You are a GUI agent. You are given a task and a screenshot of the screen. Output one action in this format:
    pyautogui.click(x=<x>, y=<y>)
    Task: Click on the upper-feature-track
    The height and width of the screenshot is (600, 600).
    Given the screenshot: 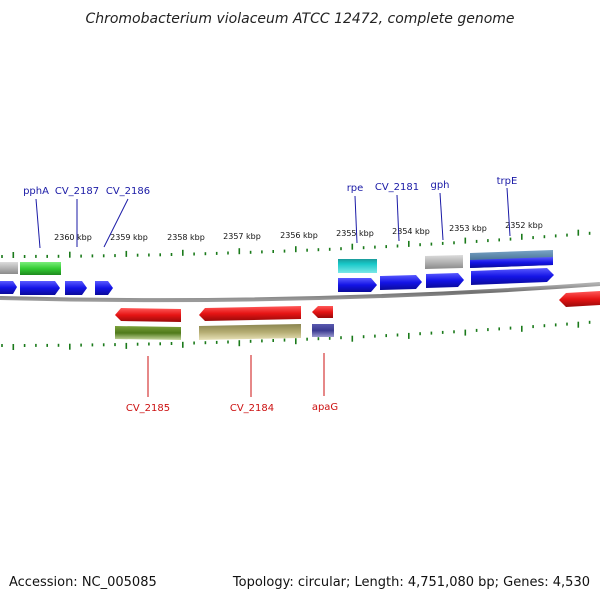 What is the action you would take?
    pyautogui.click(x=276, y=262)
    